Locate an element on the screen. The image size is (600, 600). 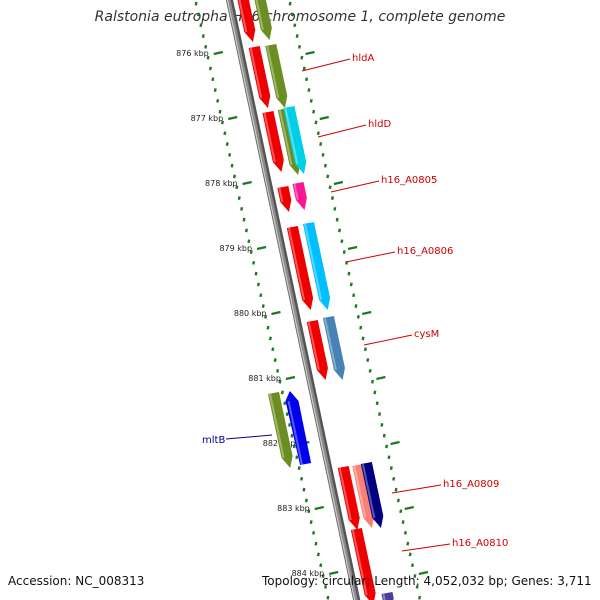
kbp-label: 883 kbp is located at coordinates (293, 508).